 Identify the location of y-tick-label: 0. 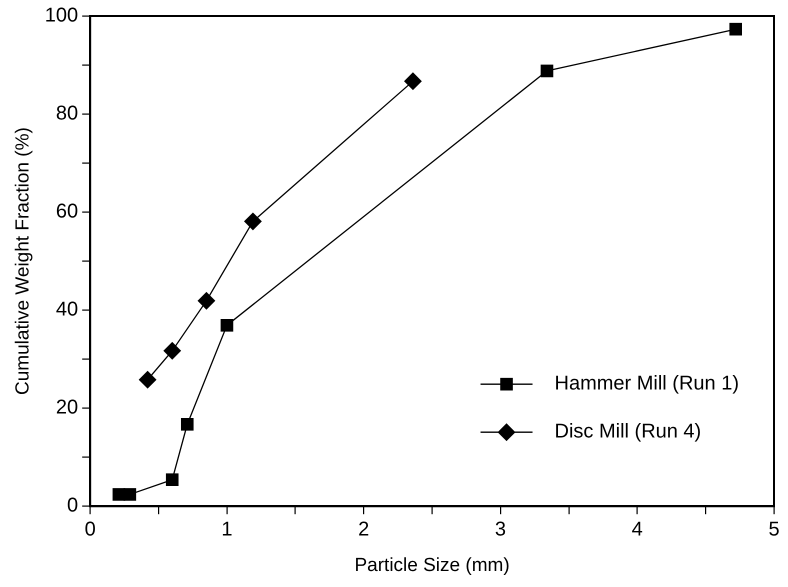
(72, 505).